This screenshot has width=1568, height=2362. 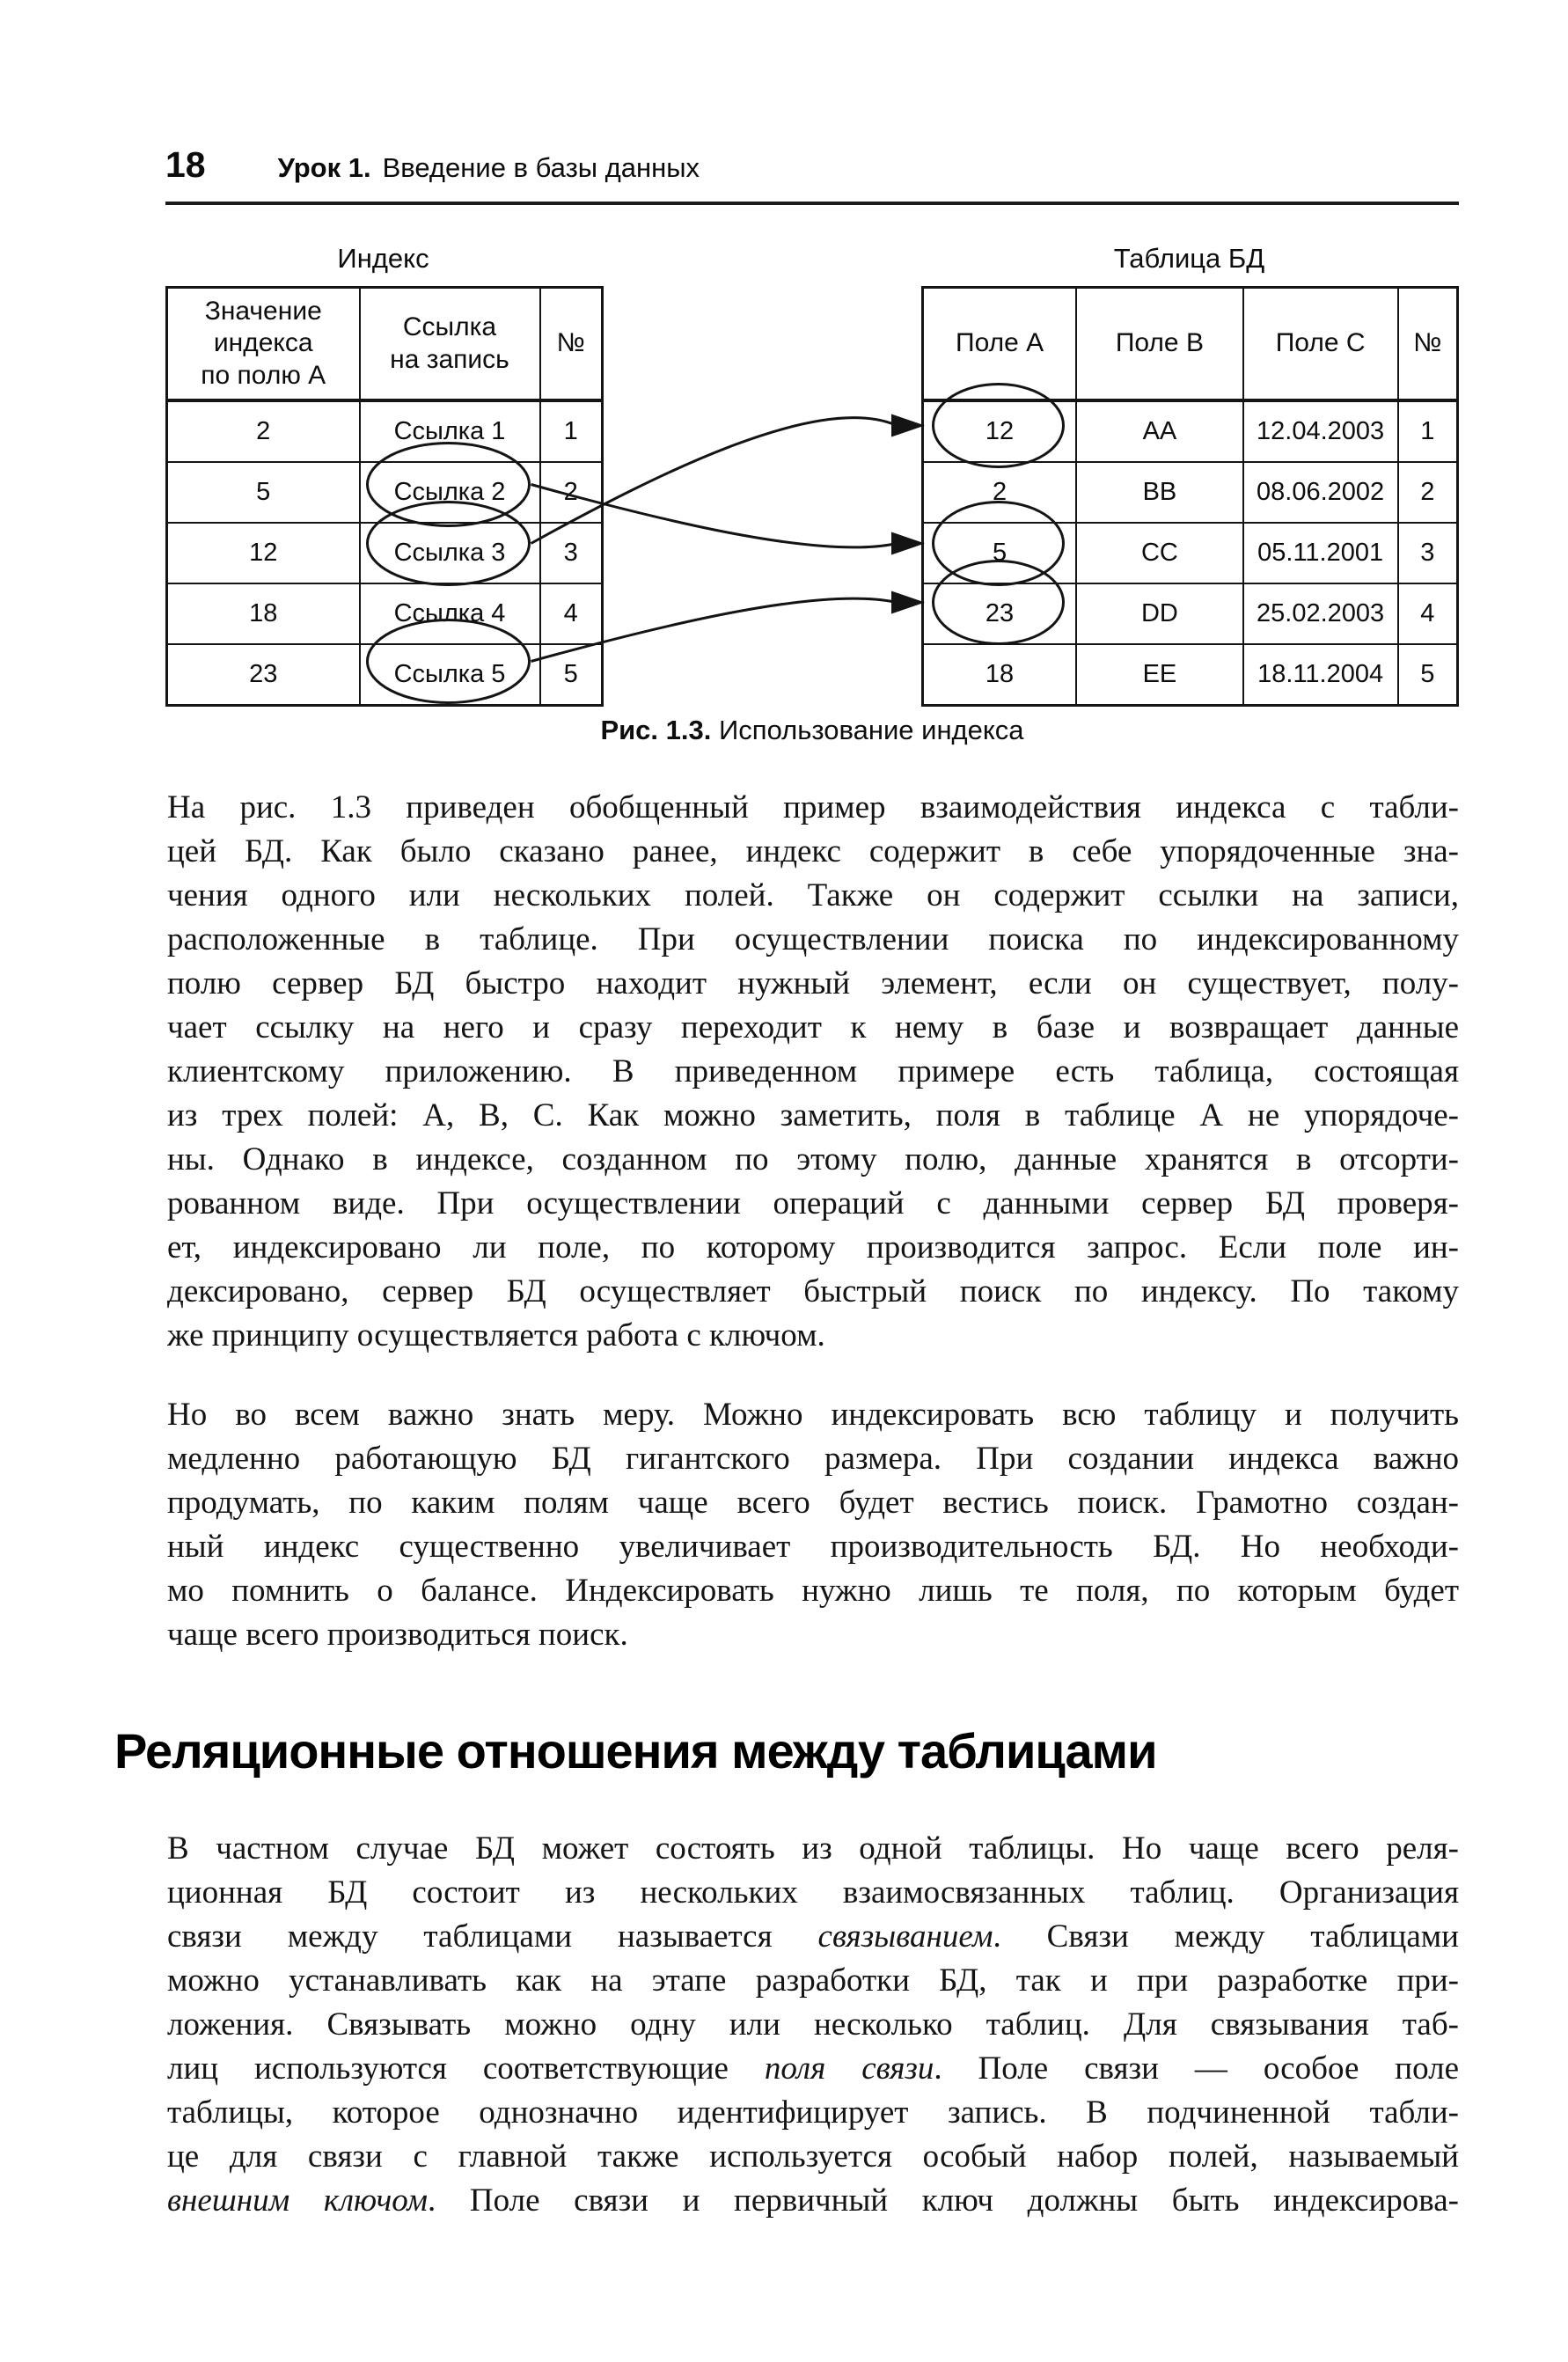 What do you see at coordinates (905, 1937) in the screenshot?
I see `emphasized-text: связыванием` at bounding box center [905, 1937].